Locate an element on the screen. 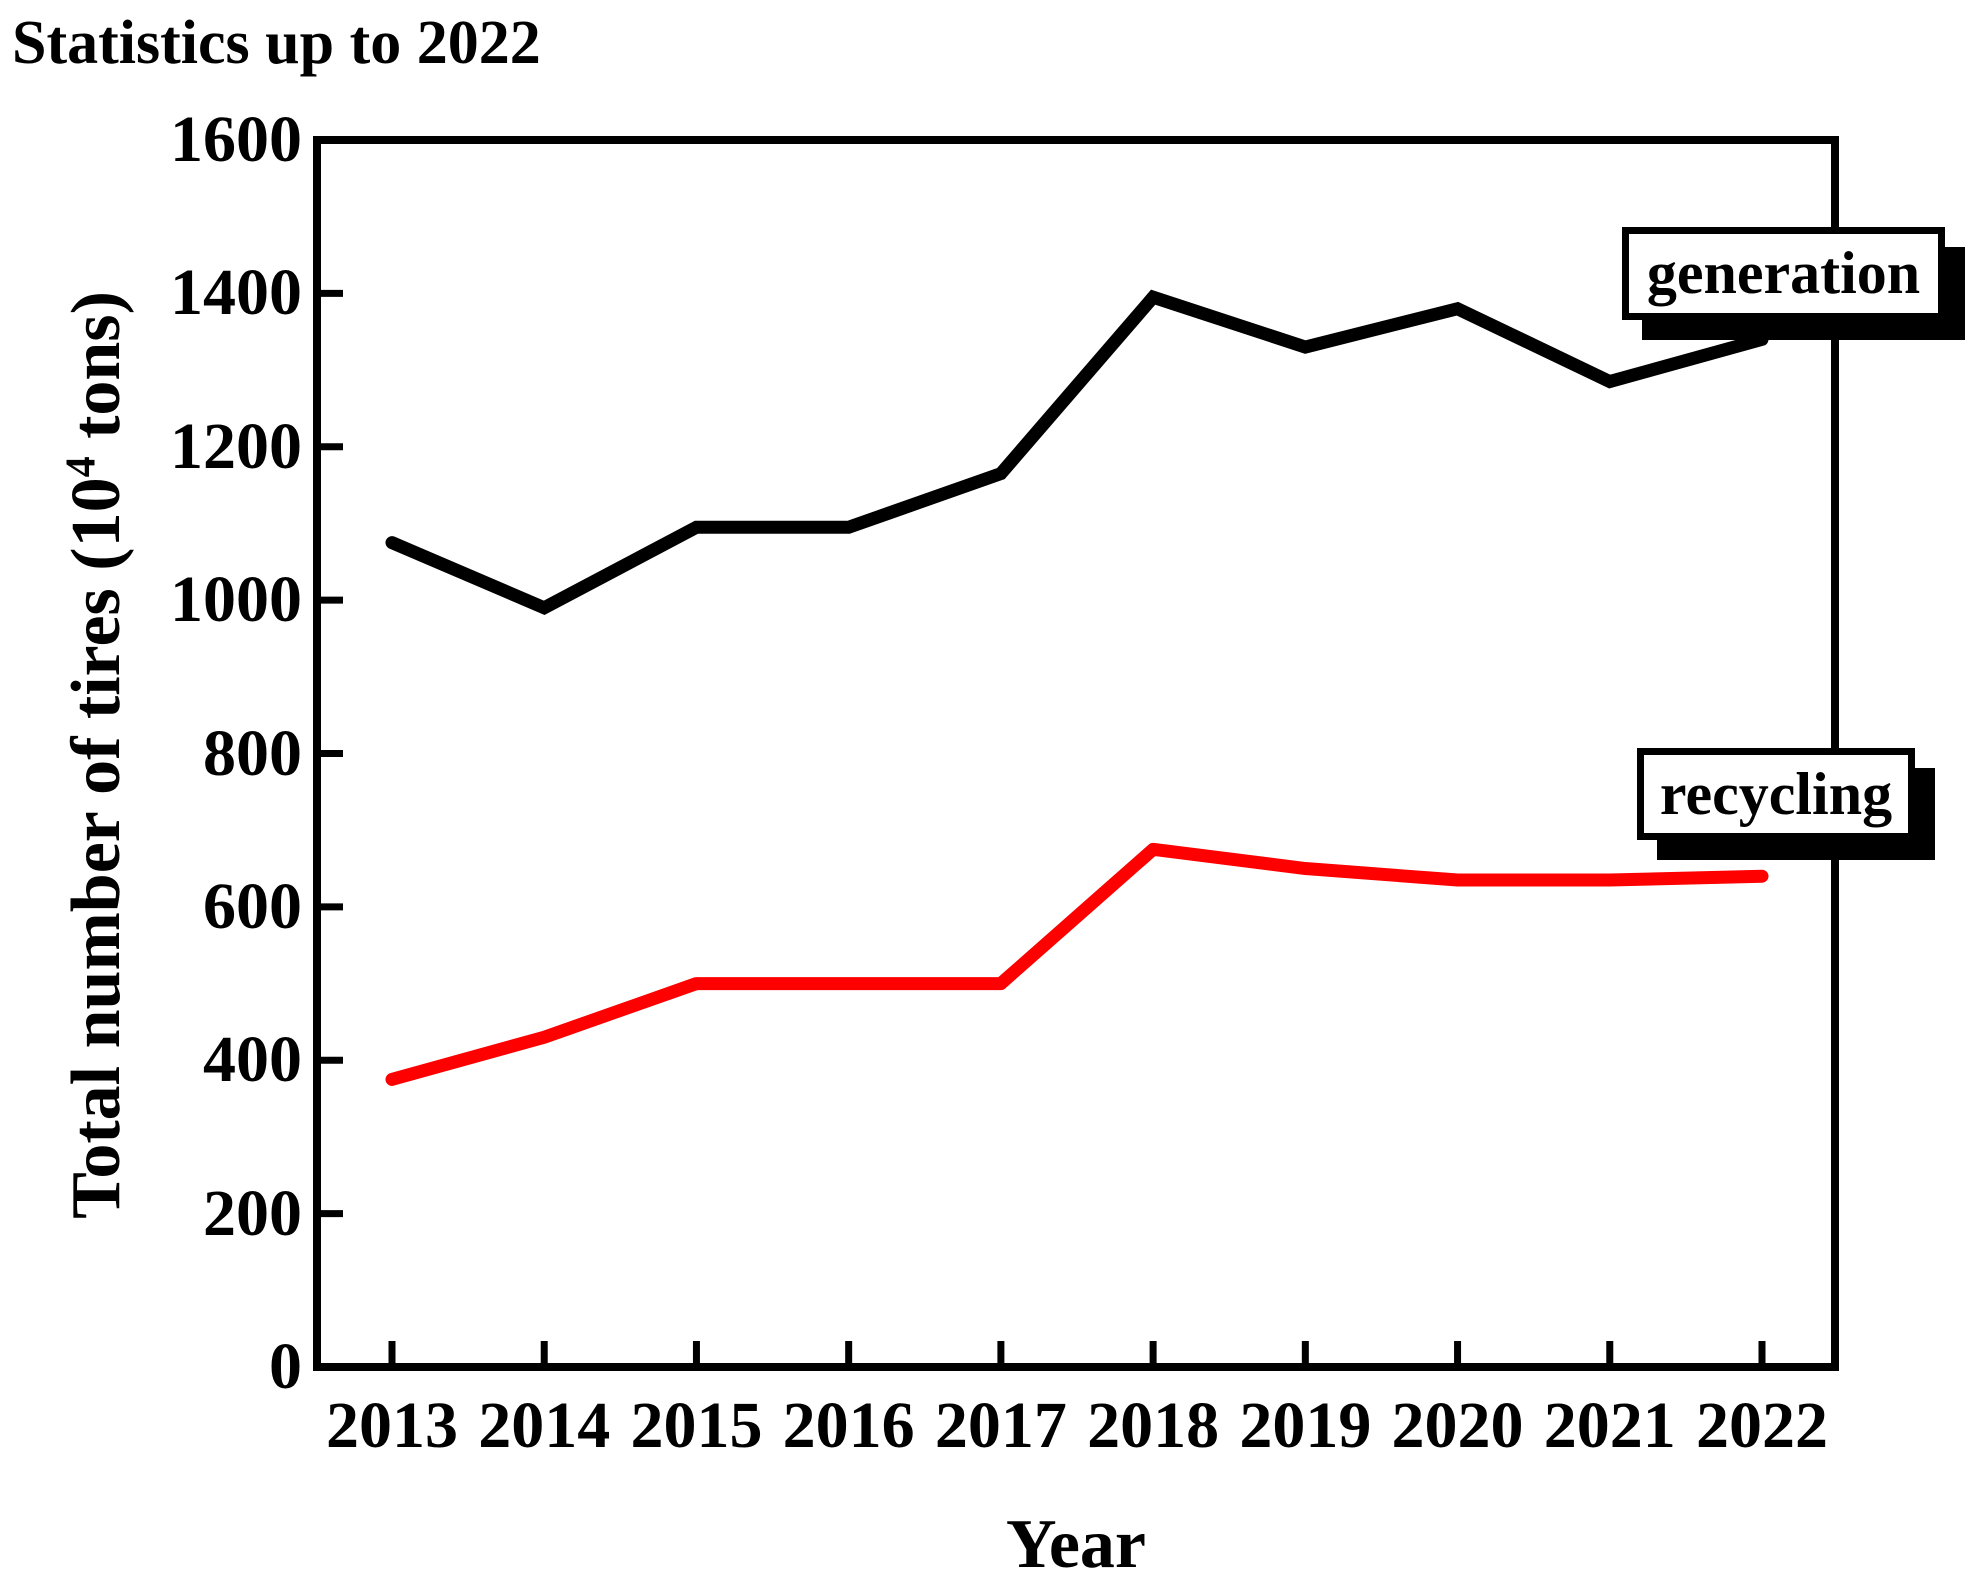  x-tick-label: 2019 is located at coordinates (1305, 1425).